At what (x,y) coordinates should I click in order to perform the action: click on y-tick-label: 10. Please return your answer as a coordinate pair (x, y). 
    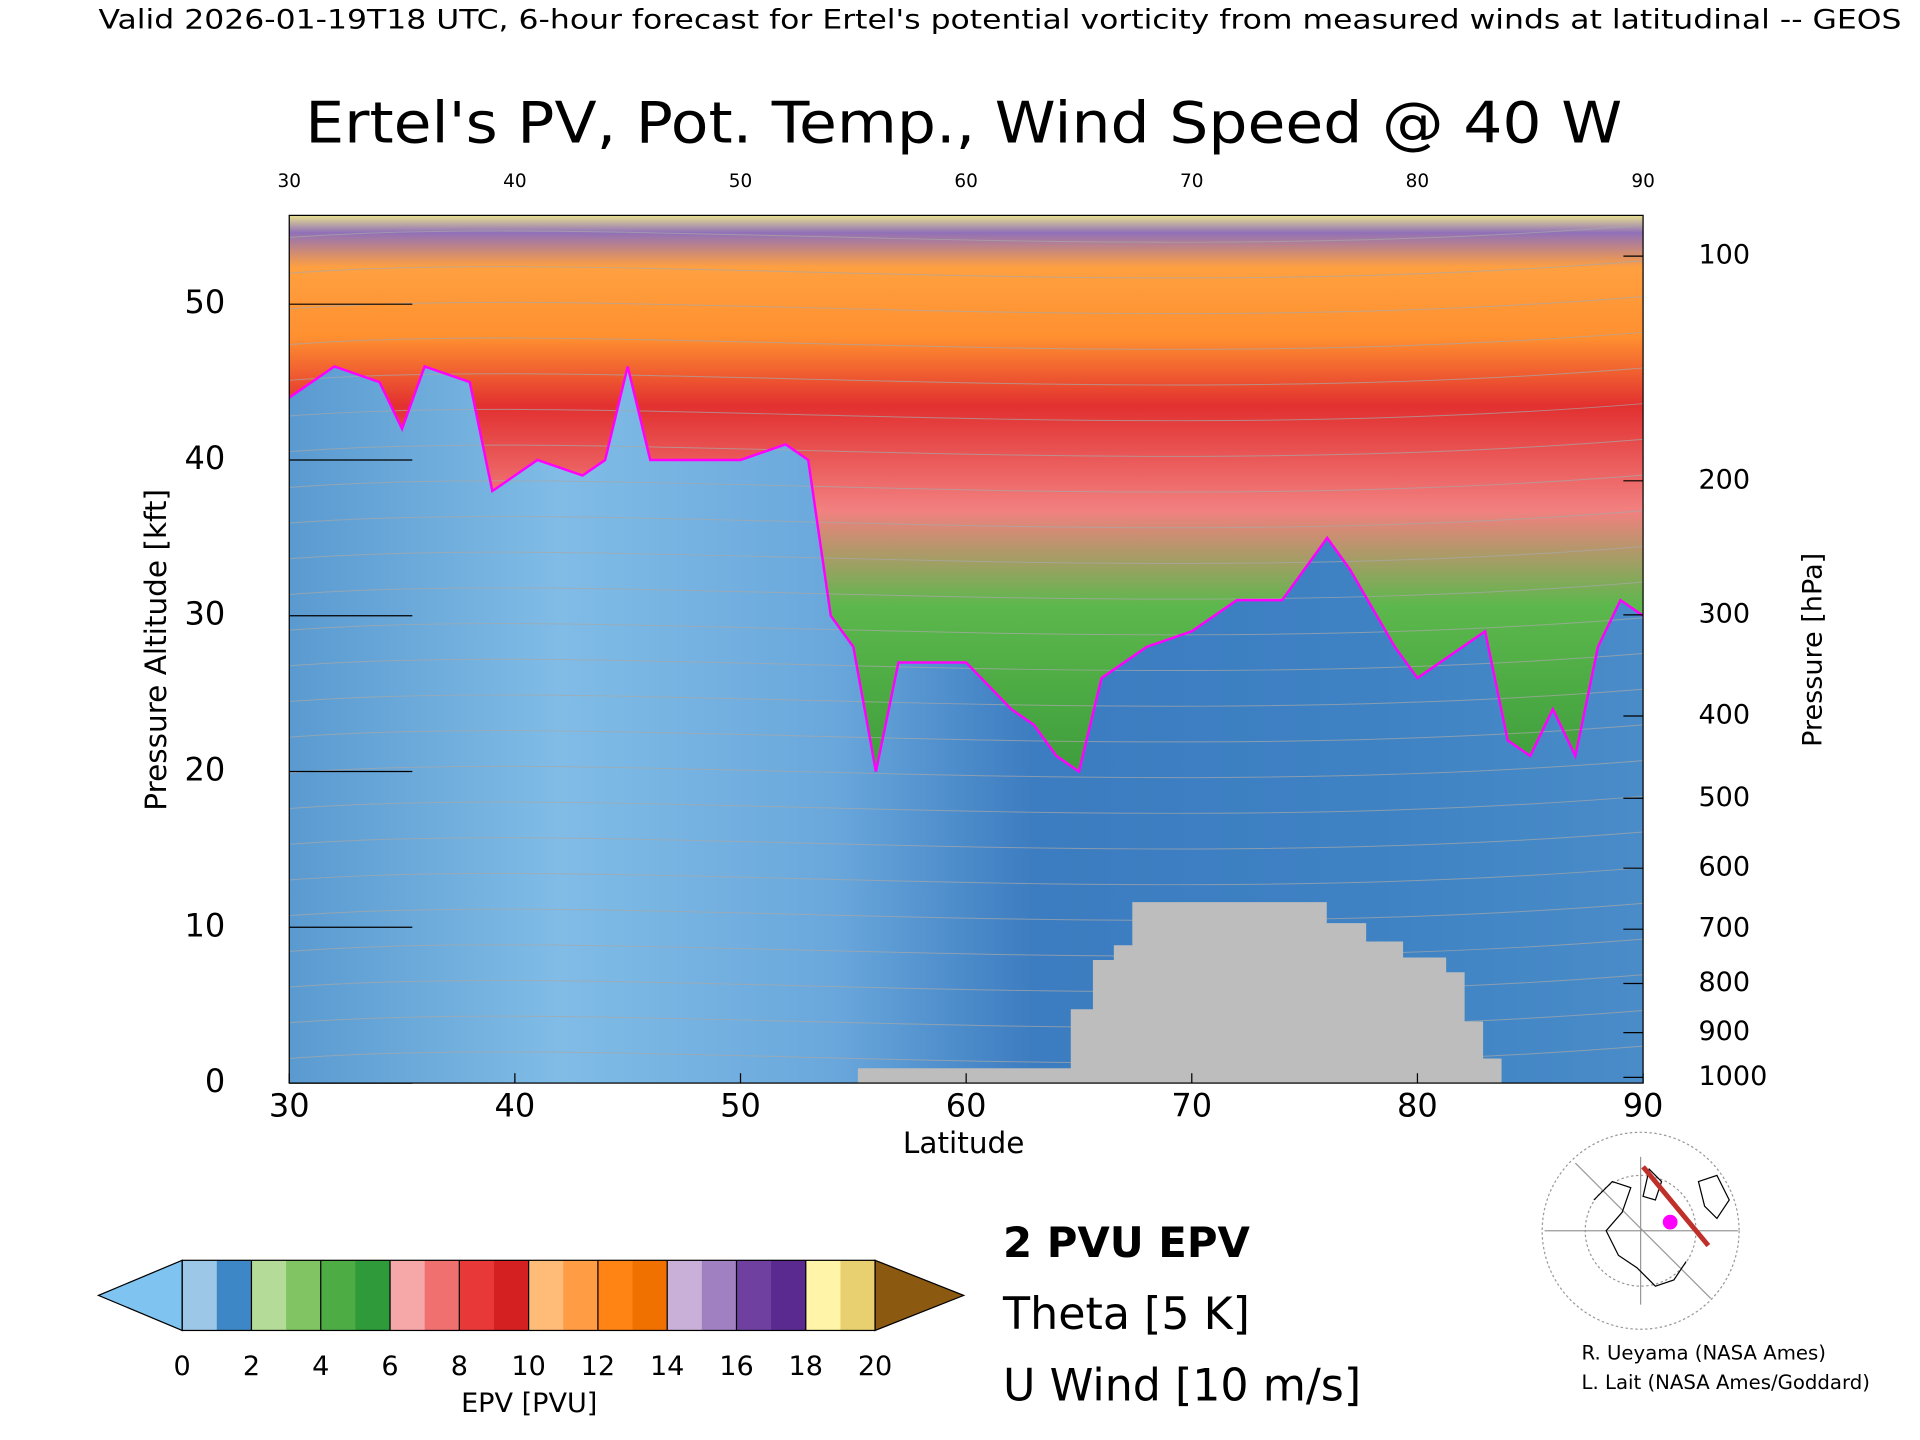
    Looking at the image, I should click on (205, 925).